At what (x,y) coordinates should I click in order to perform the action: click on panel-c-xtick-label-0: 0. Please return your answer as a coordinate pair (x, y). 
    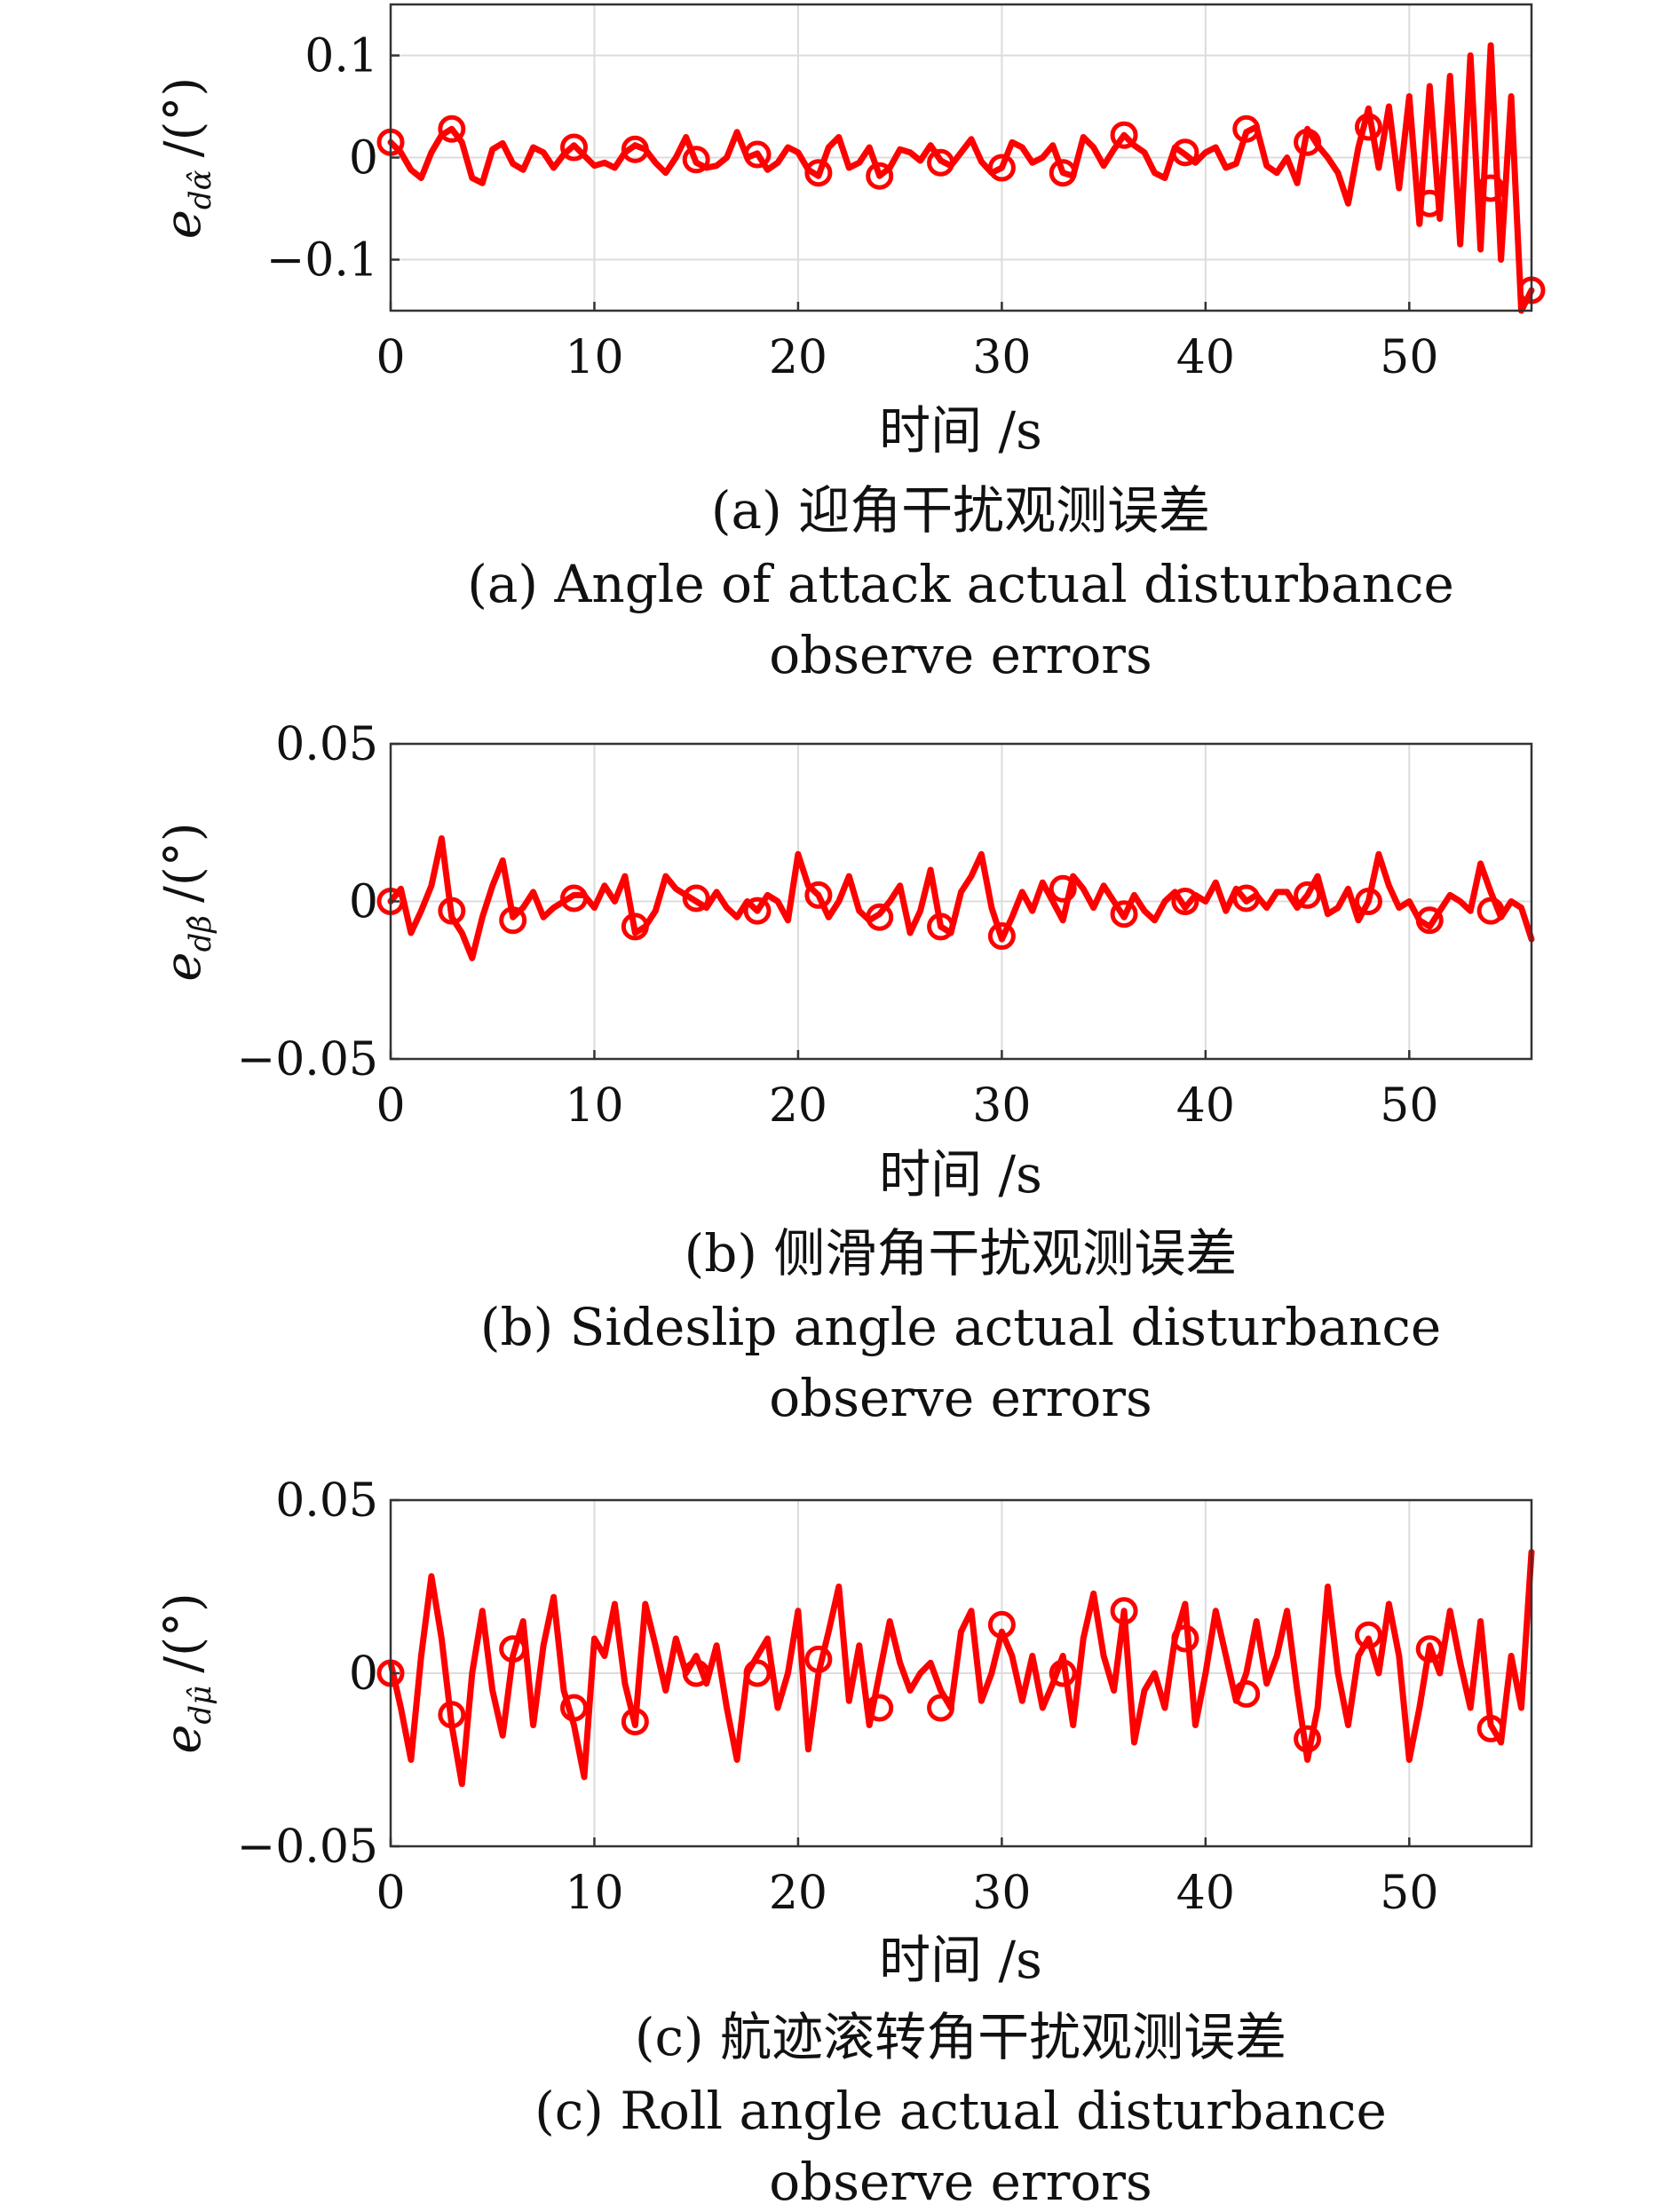
    Looking at the image, I should click on (390, 1893).